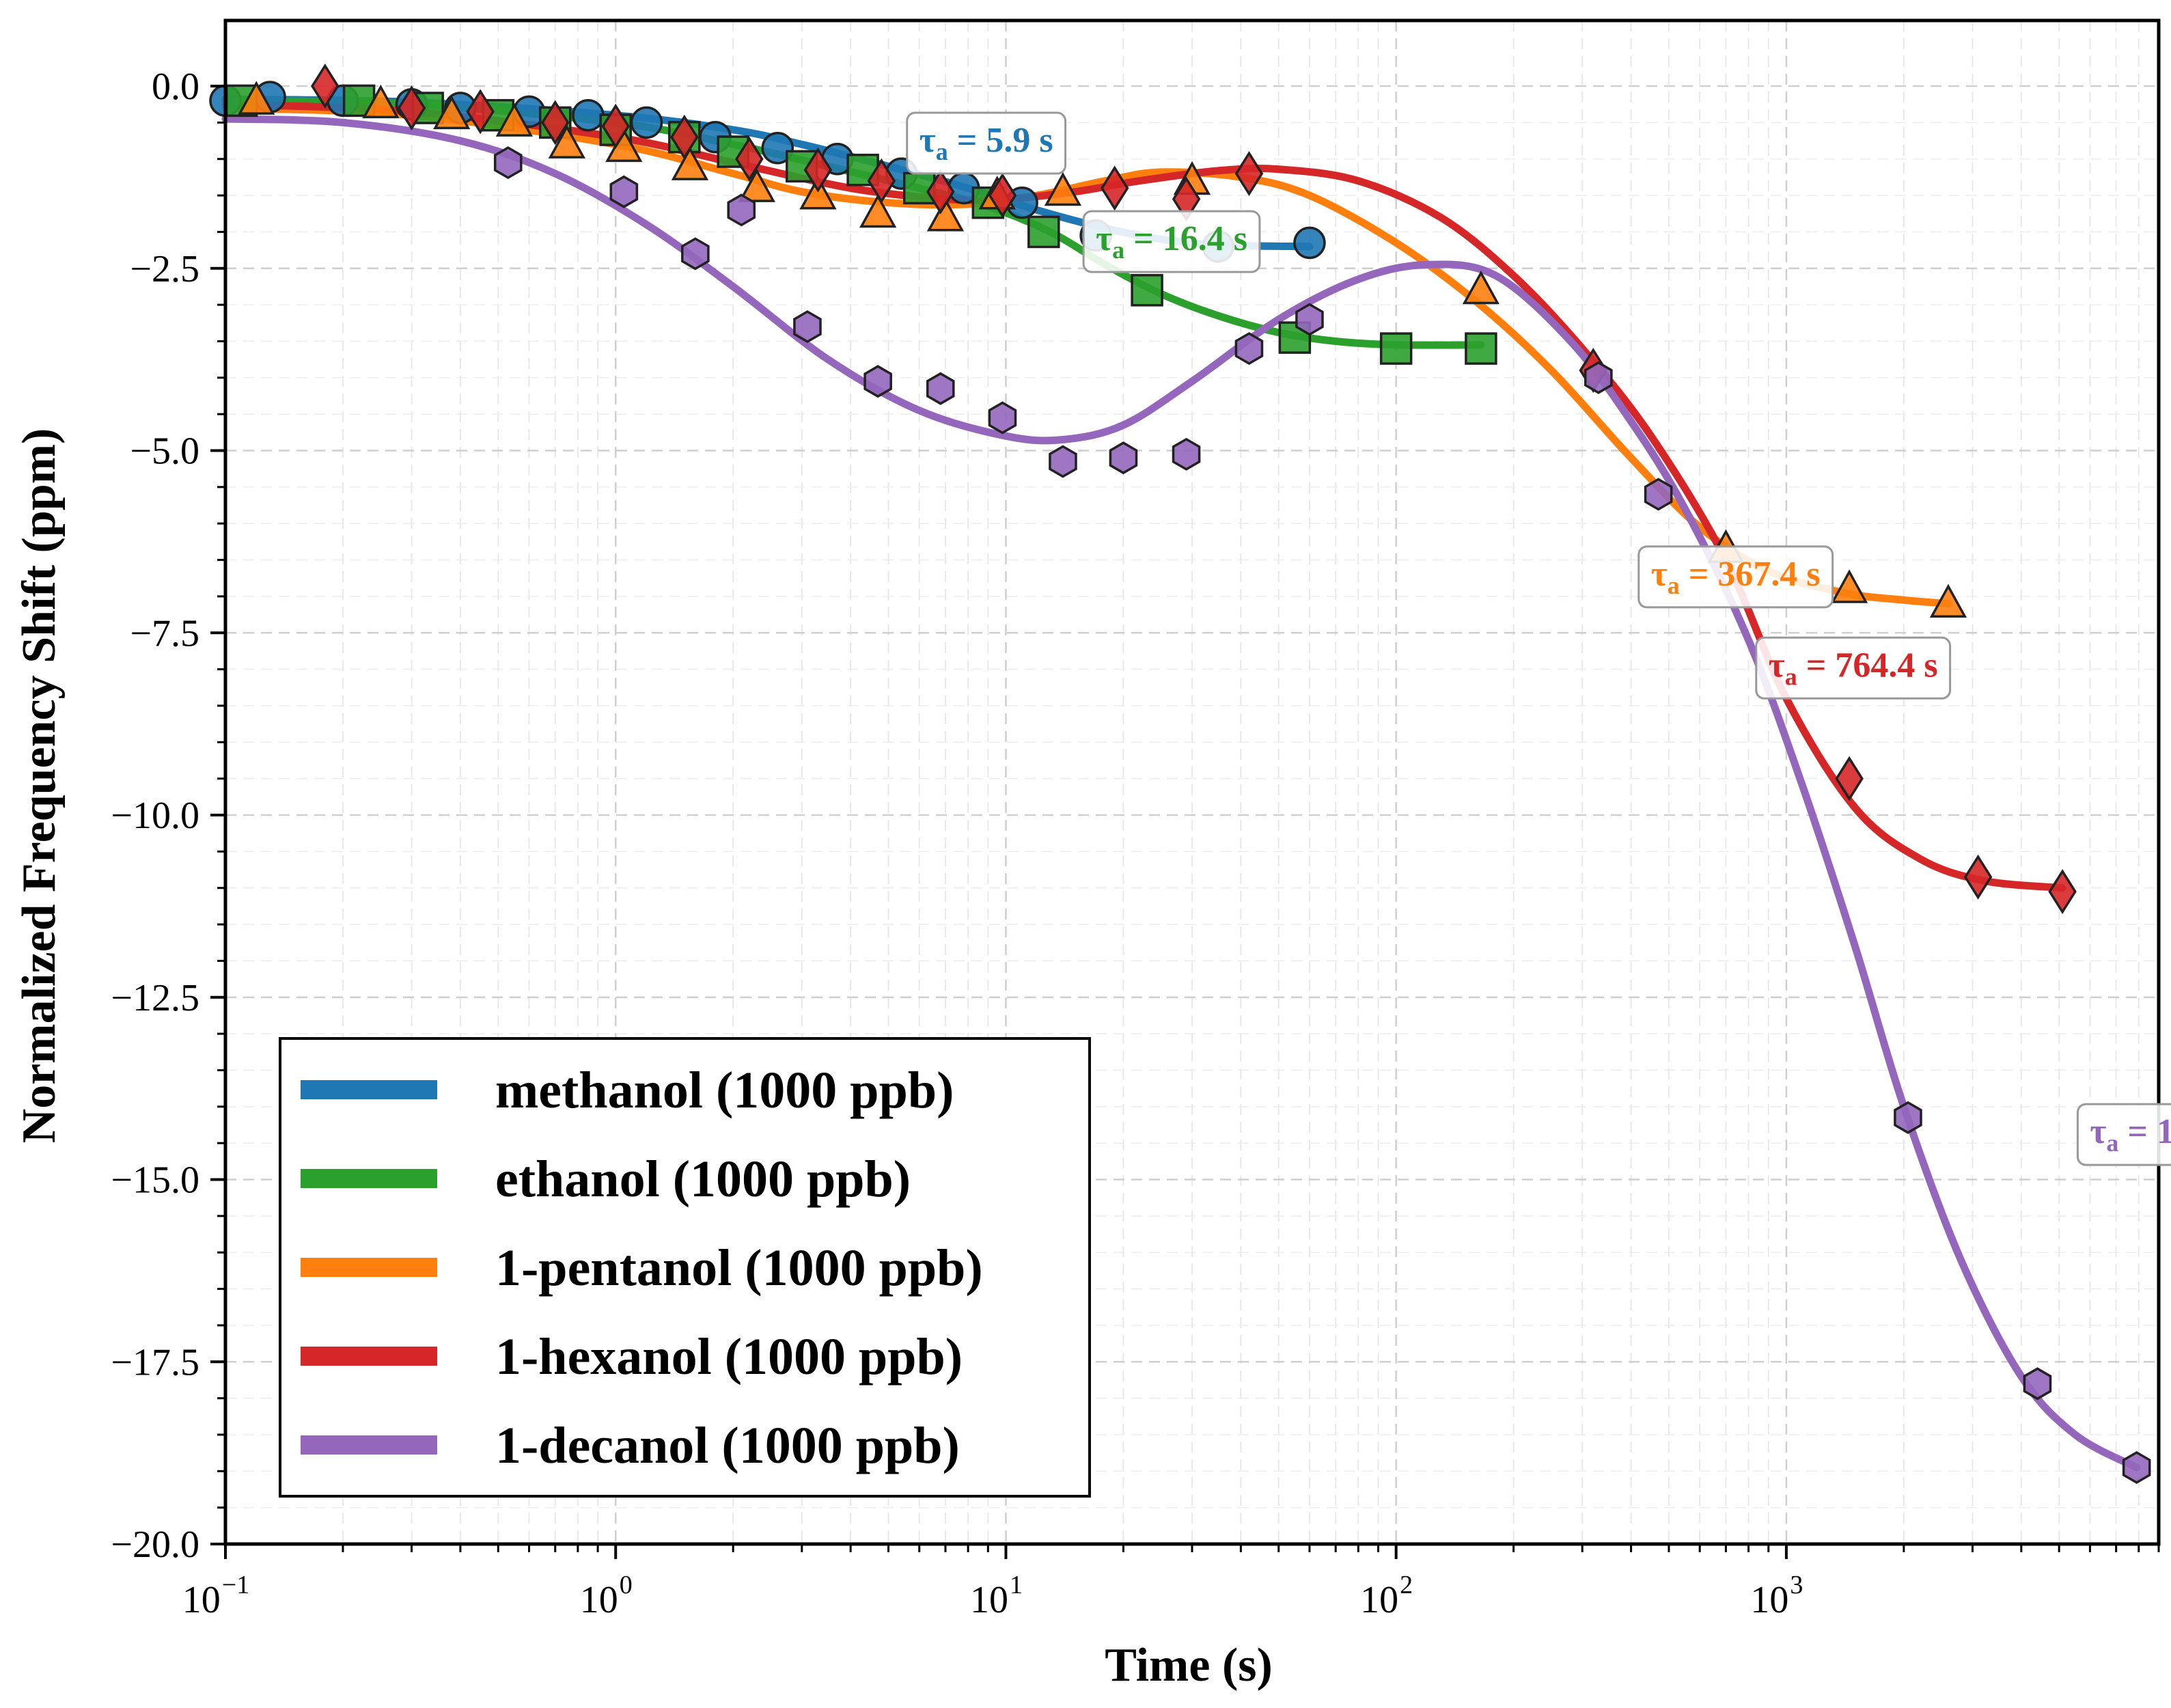  I want to click on y-tick-label: −2.5, so click(165, 269).